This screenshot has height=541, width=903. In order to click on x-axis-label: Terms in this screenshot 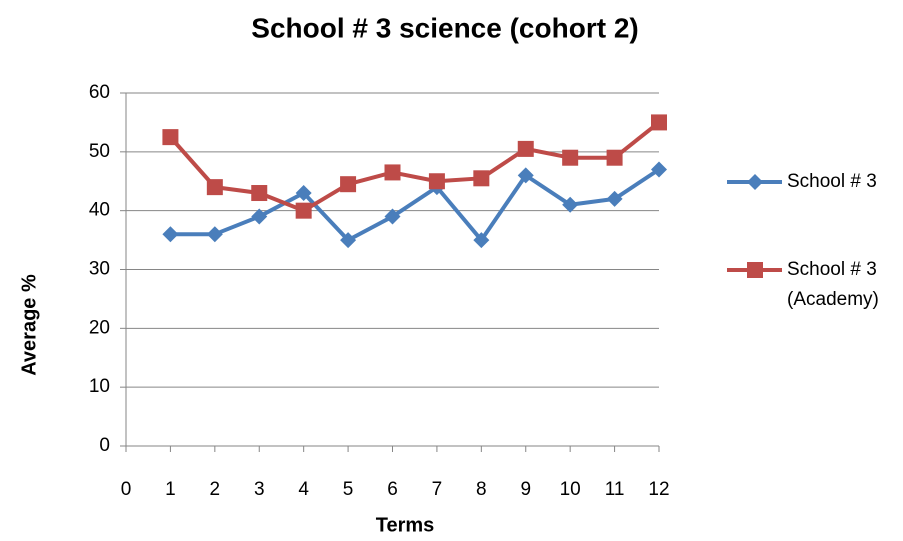, I will do `click(405, 525)`.